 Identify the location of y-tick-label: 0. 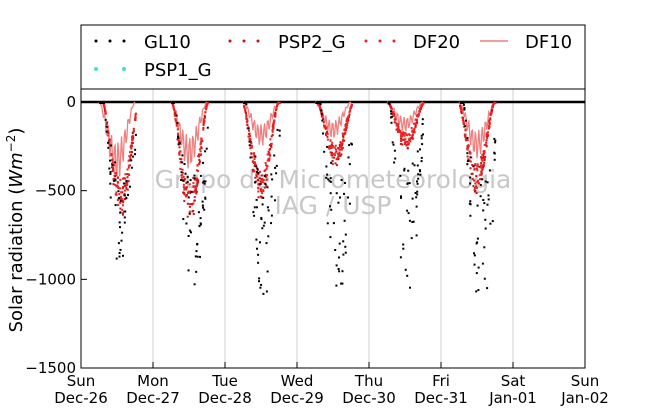
(71, 102).